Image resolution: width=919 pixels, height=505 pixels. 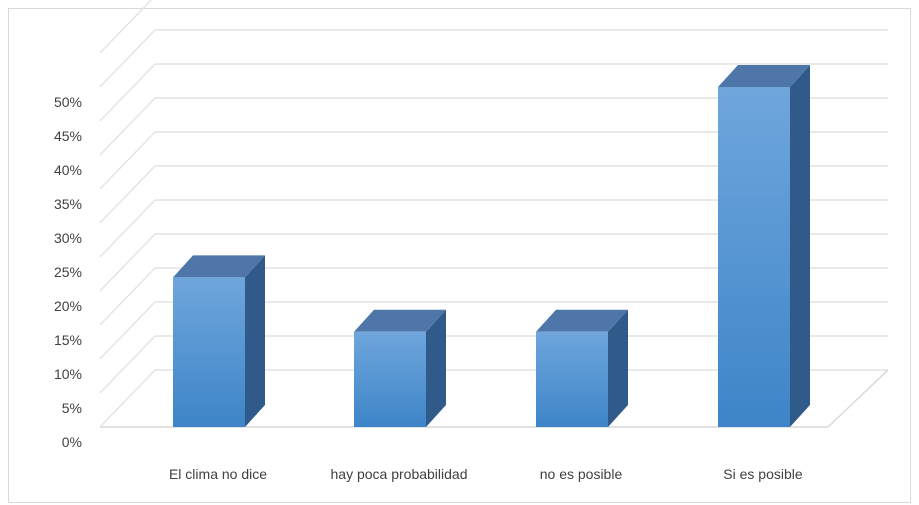 I want to click on y-tick-label: 20%, so click(x=68, y=306).